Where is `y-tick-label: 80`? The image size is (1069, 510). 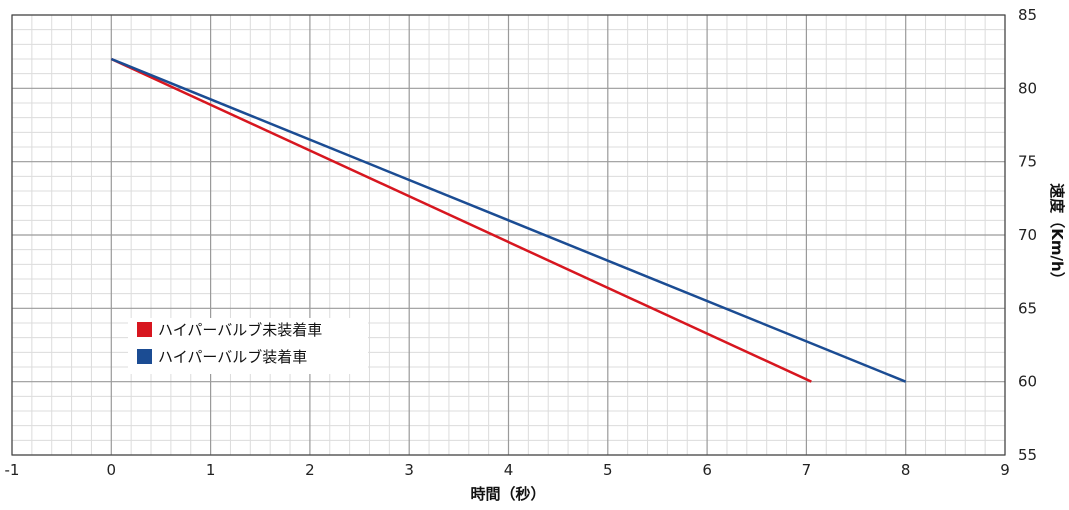
y-tick-label: 80 is located at coordinates (1027, 88).